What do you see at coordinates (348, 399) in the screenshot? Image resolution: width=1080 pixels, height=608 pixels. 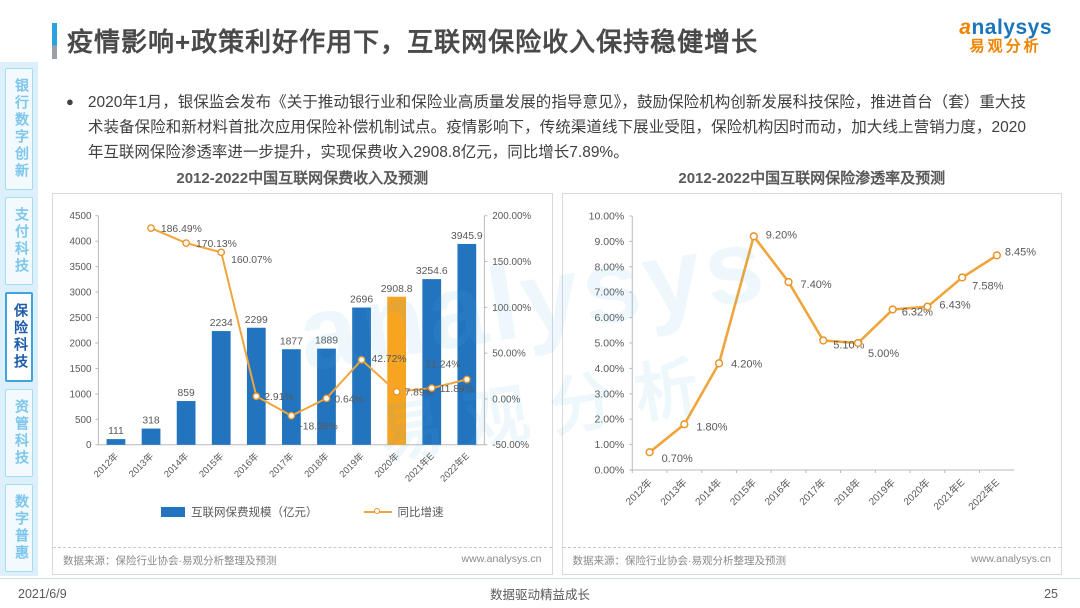 I see `point-label: 0.64%` at bounding box center [348, 399].